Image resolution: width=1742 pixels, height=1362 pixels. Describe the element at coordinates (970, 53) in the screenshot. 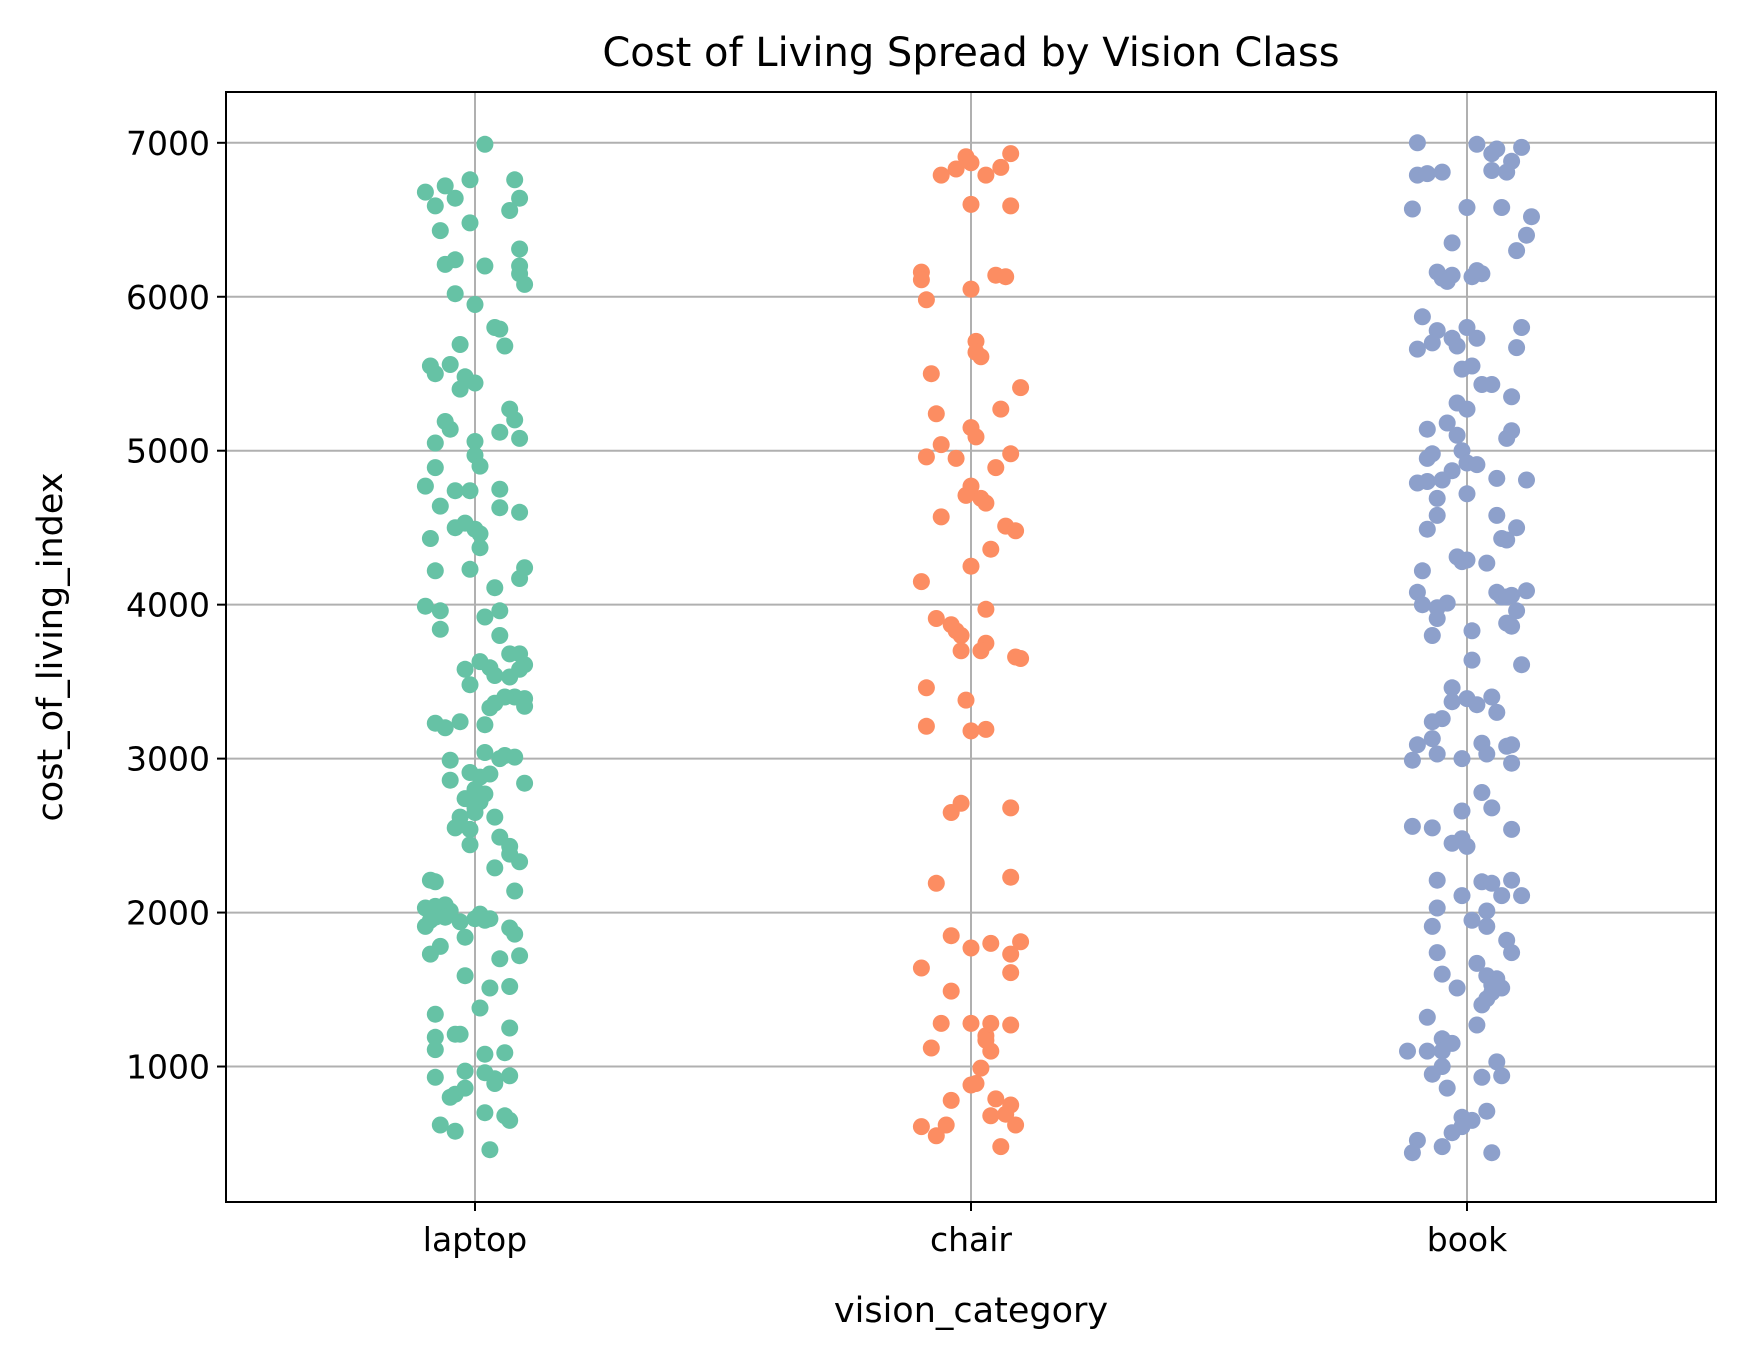

I see `chart-title: Cost of Living Spread by Vision Class` at that location.